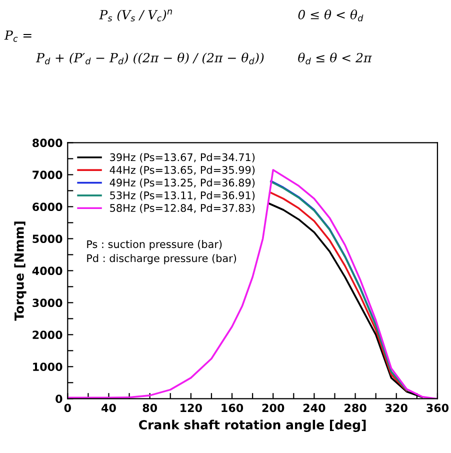 Image resolution: width=451 pixels, height=453 pixels. What do you see at coordinates (67, 408) in the screenshot?
I see `x-tick-label: 0` at bounding box center [67, 408].